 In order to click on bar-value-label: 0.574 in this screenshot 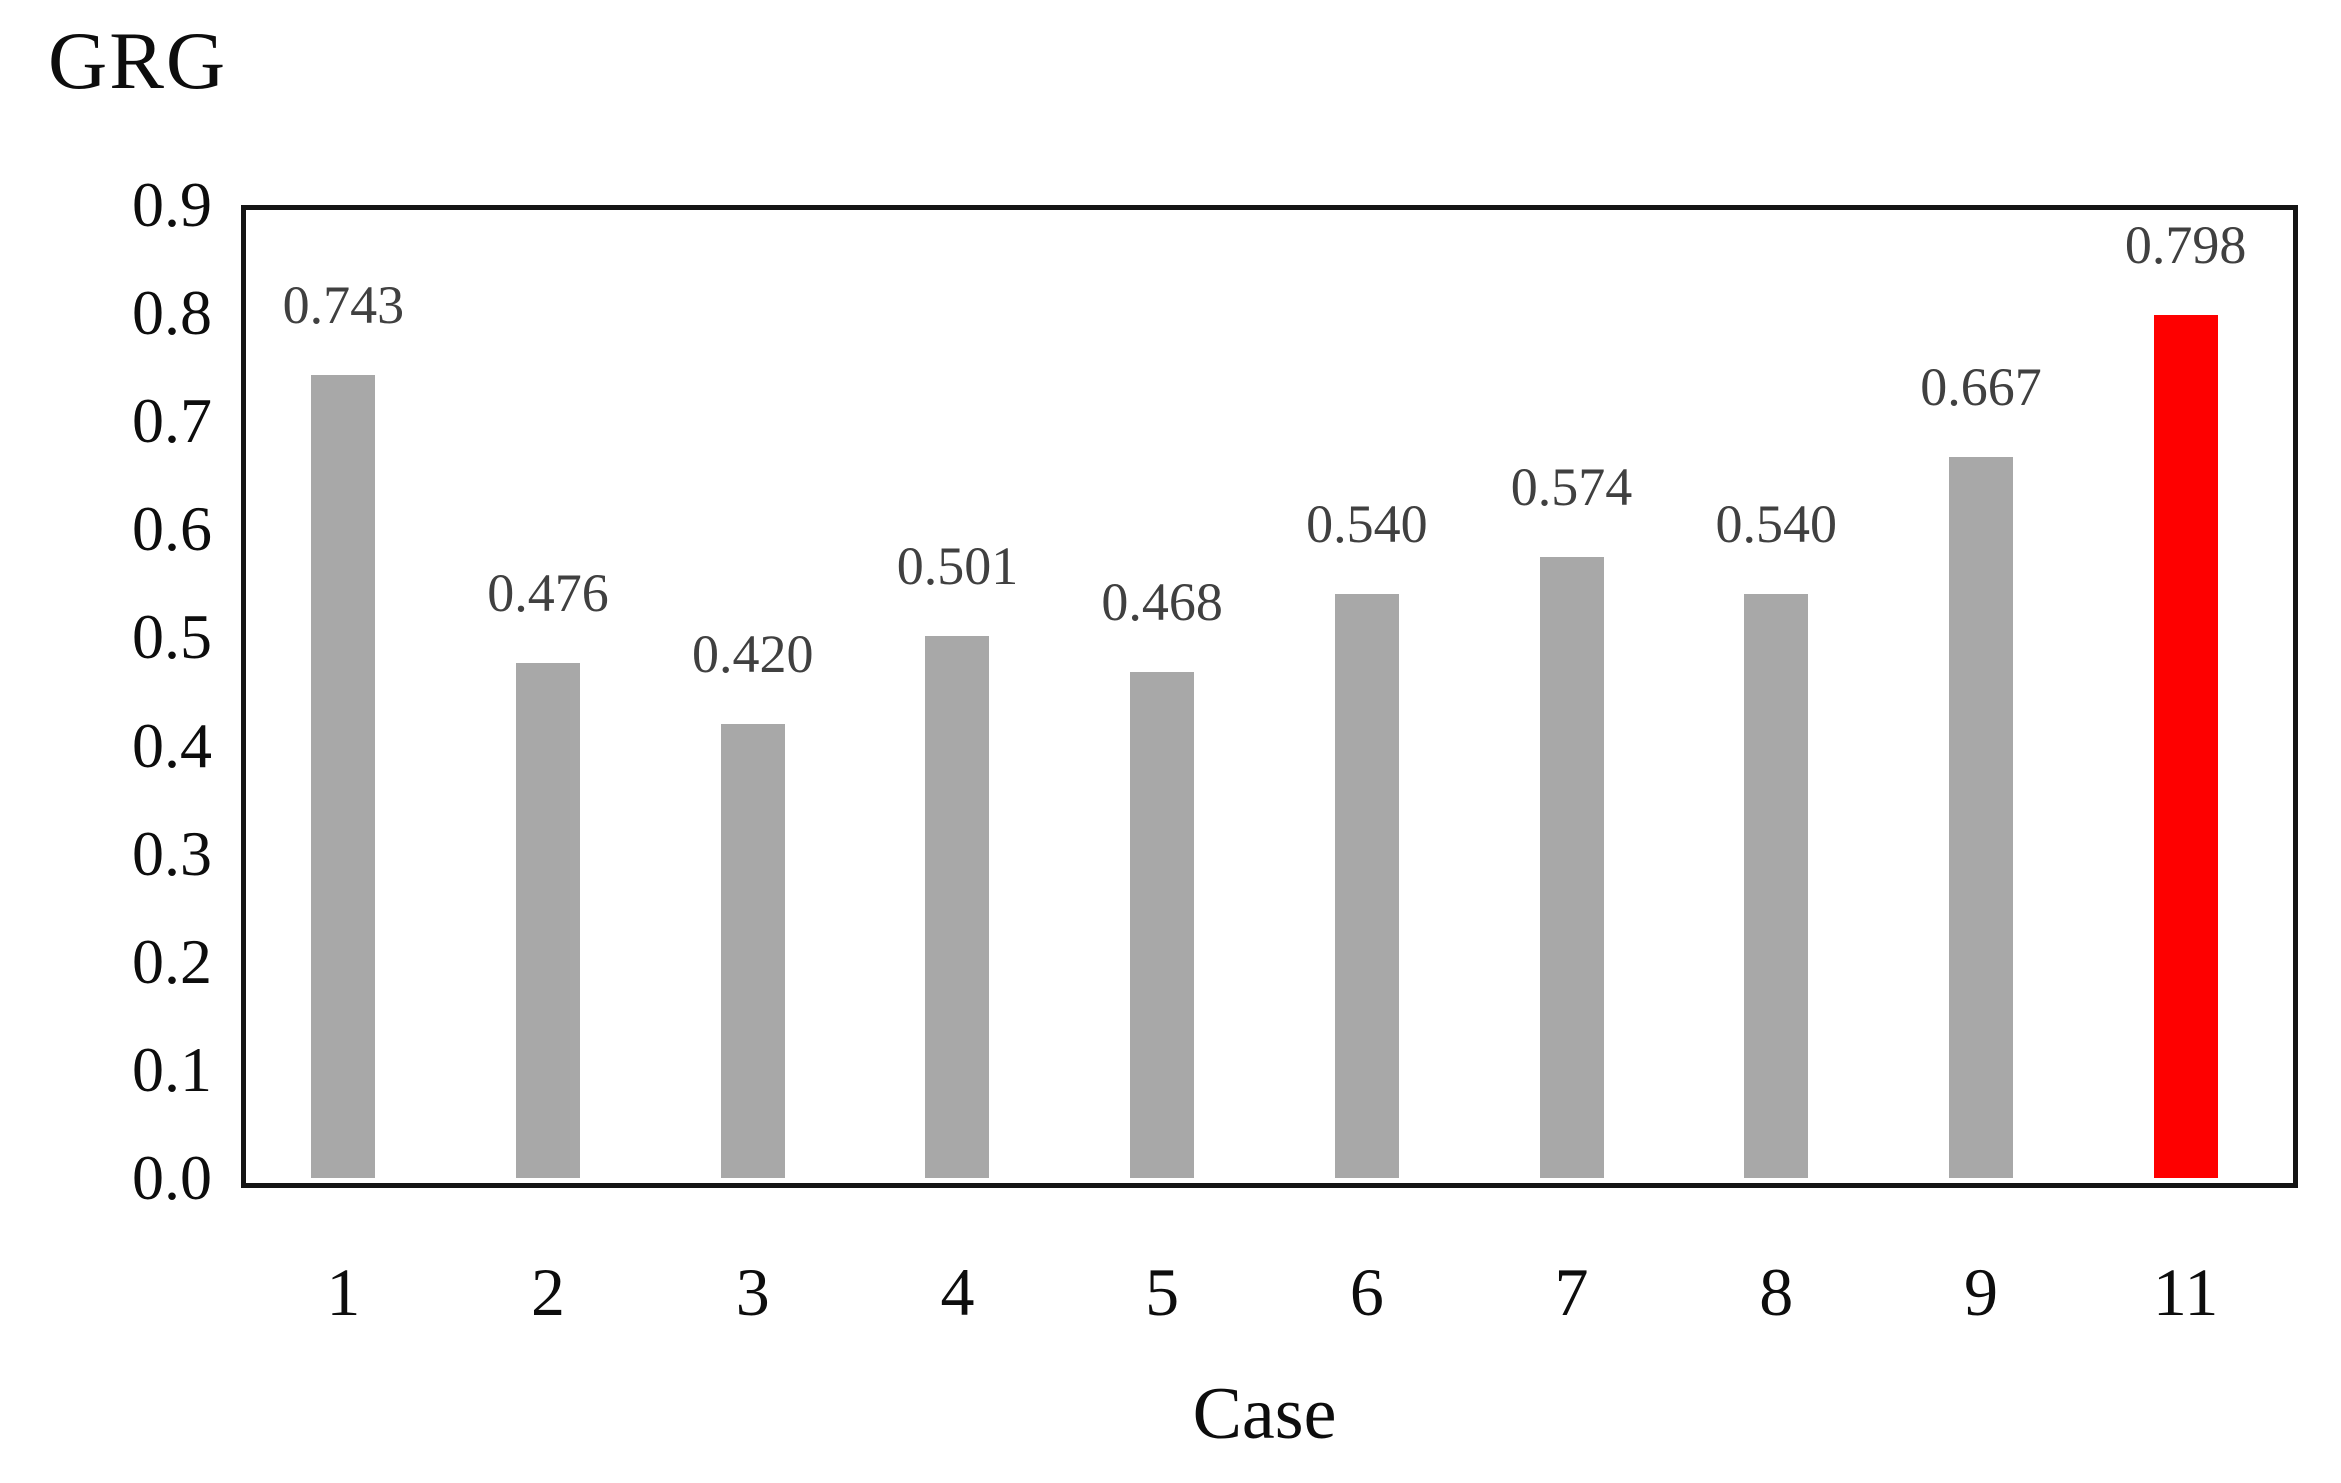, I will do `click(1571, 487)`.